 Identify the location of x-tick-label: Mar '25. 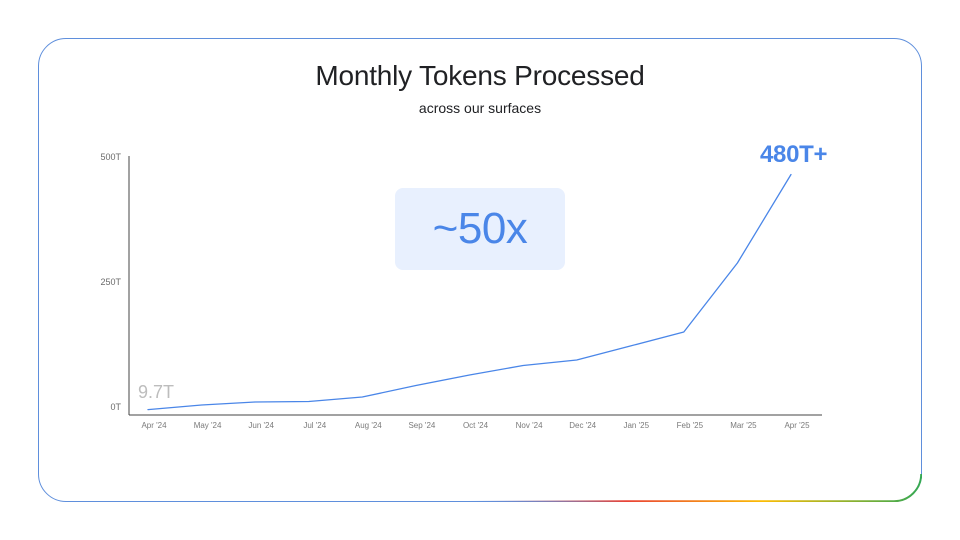
(743, 425).